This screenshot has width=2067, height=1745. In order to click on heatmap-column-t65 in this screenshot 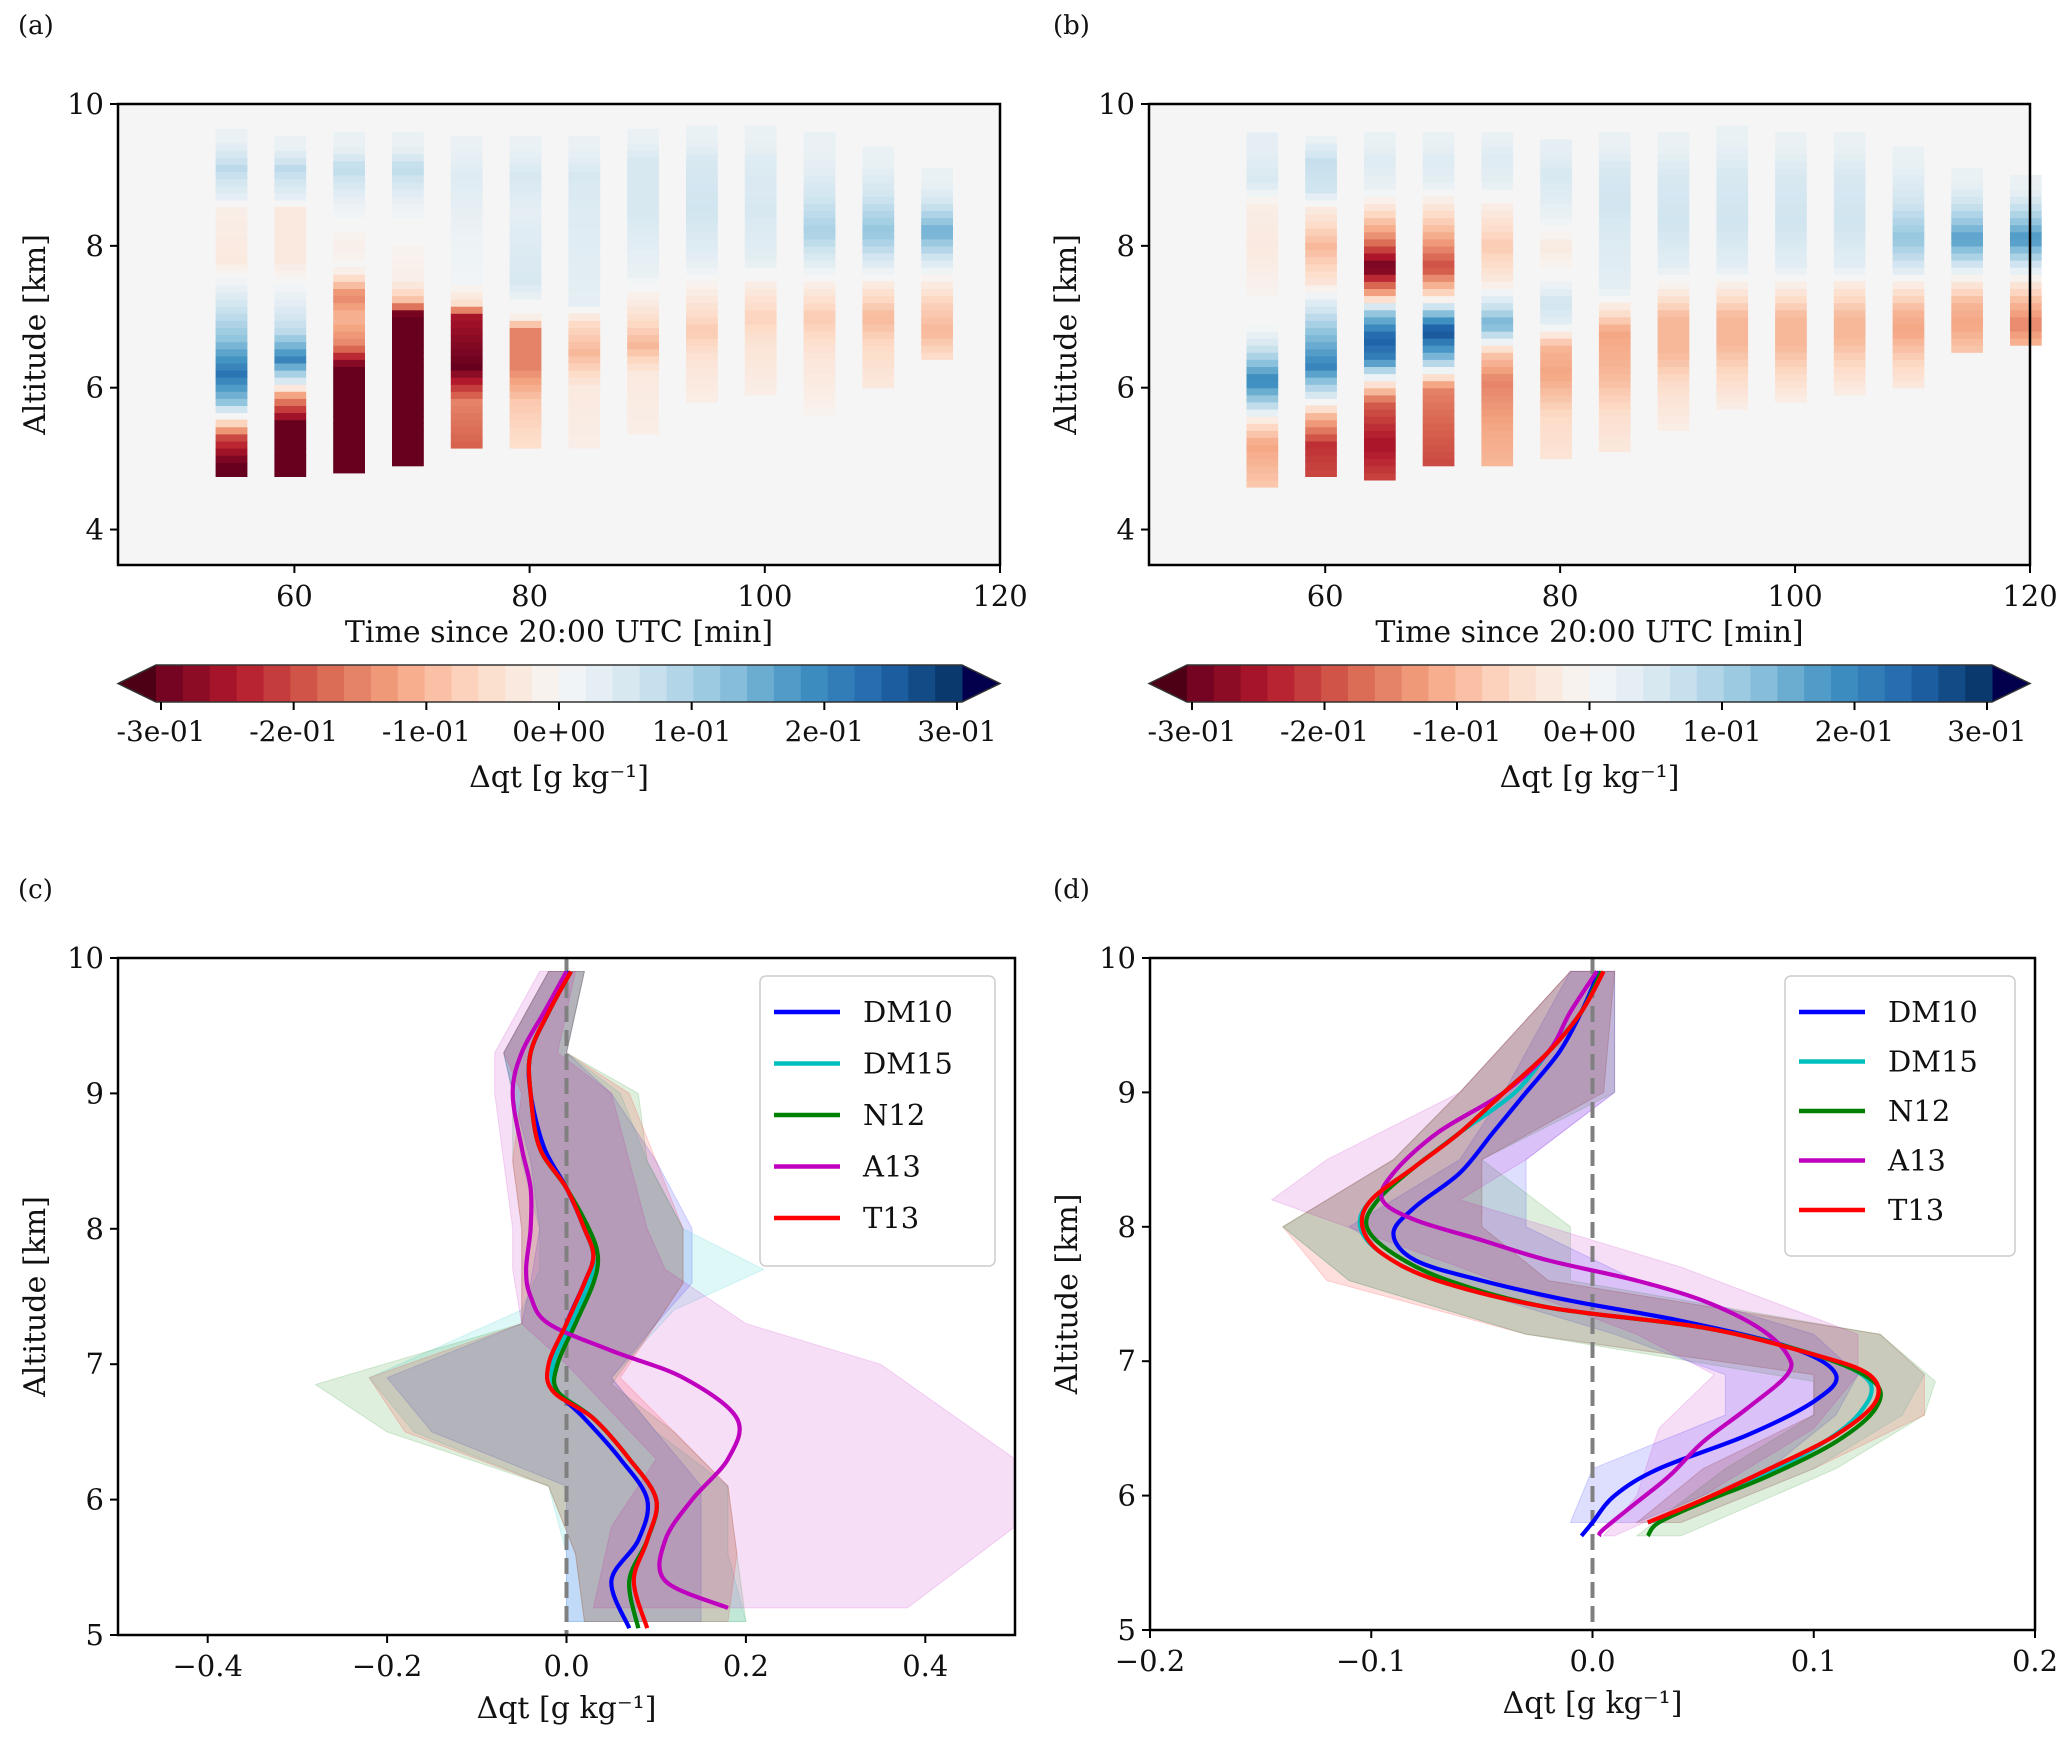, I will do `click(1380, 306)`.